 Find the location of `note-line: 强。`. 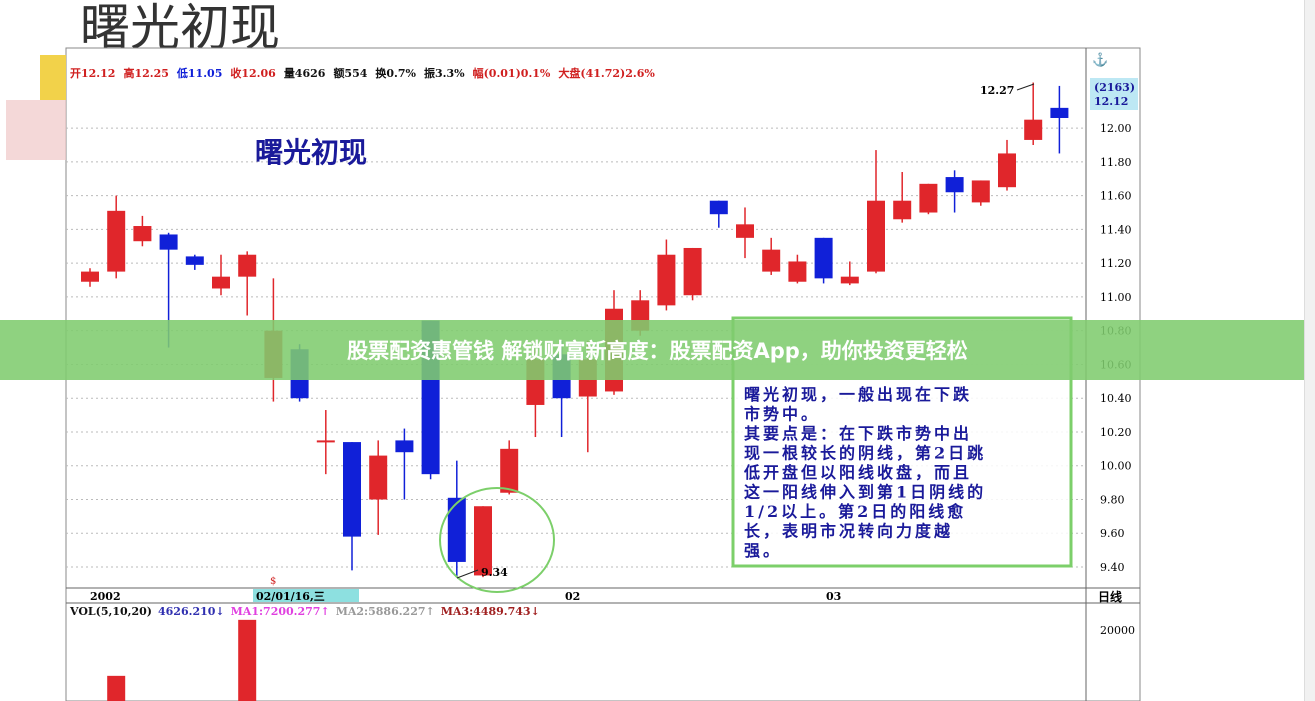

note-line: 强。 is located at coordinates (763, 550).